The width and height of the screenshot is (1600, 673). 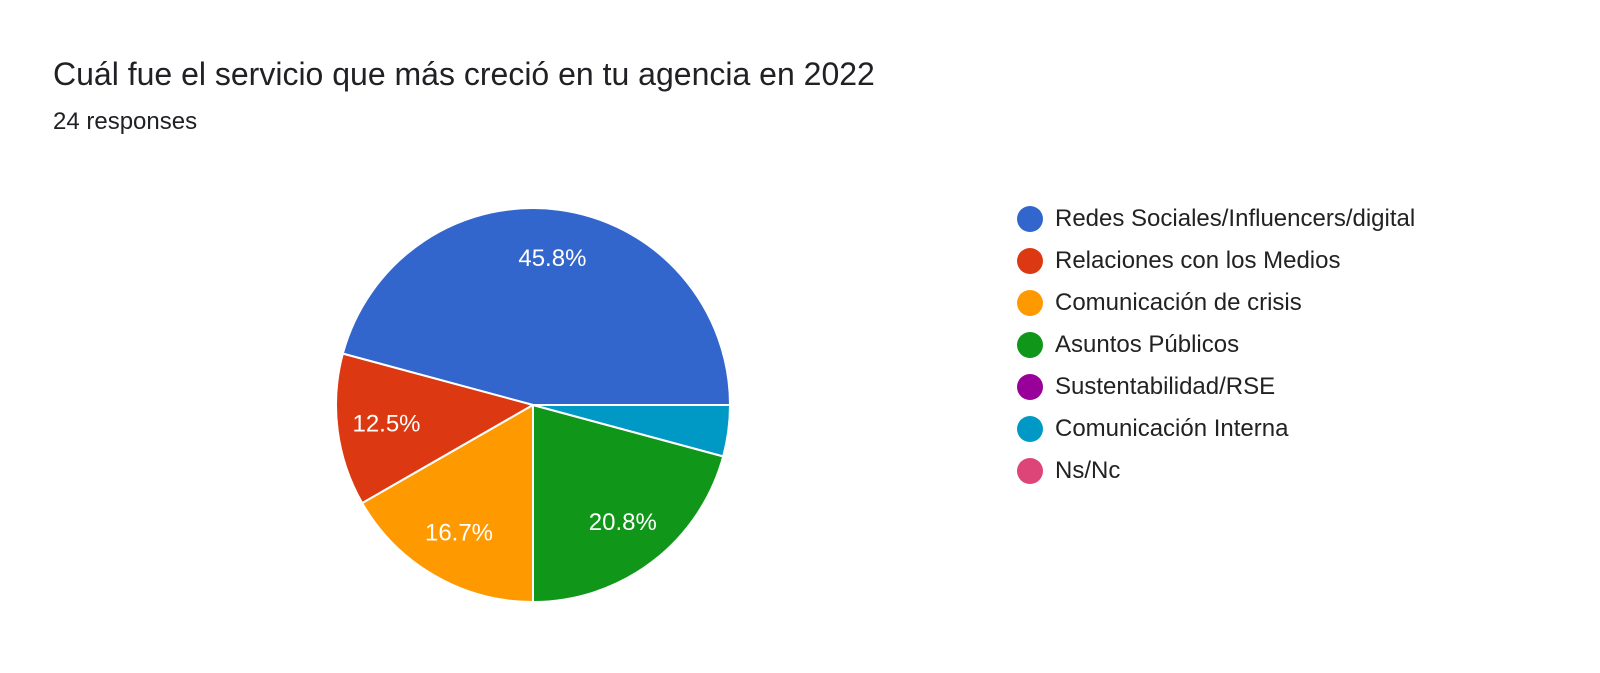 I want to click on legend-label: Comunicación de crisis, so click(x=1178, y=302).